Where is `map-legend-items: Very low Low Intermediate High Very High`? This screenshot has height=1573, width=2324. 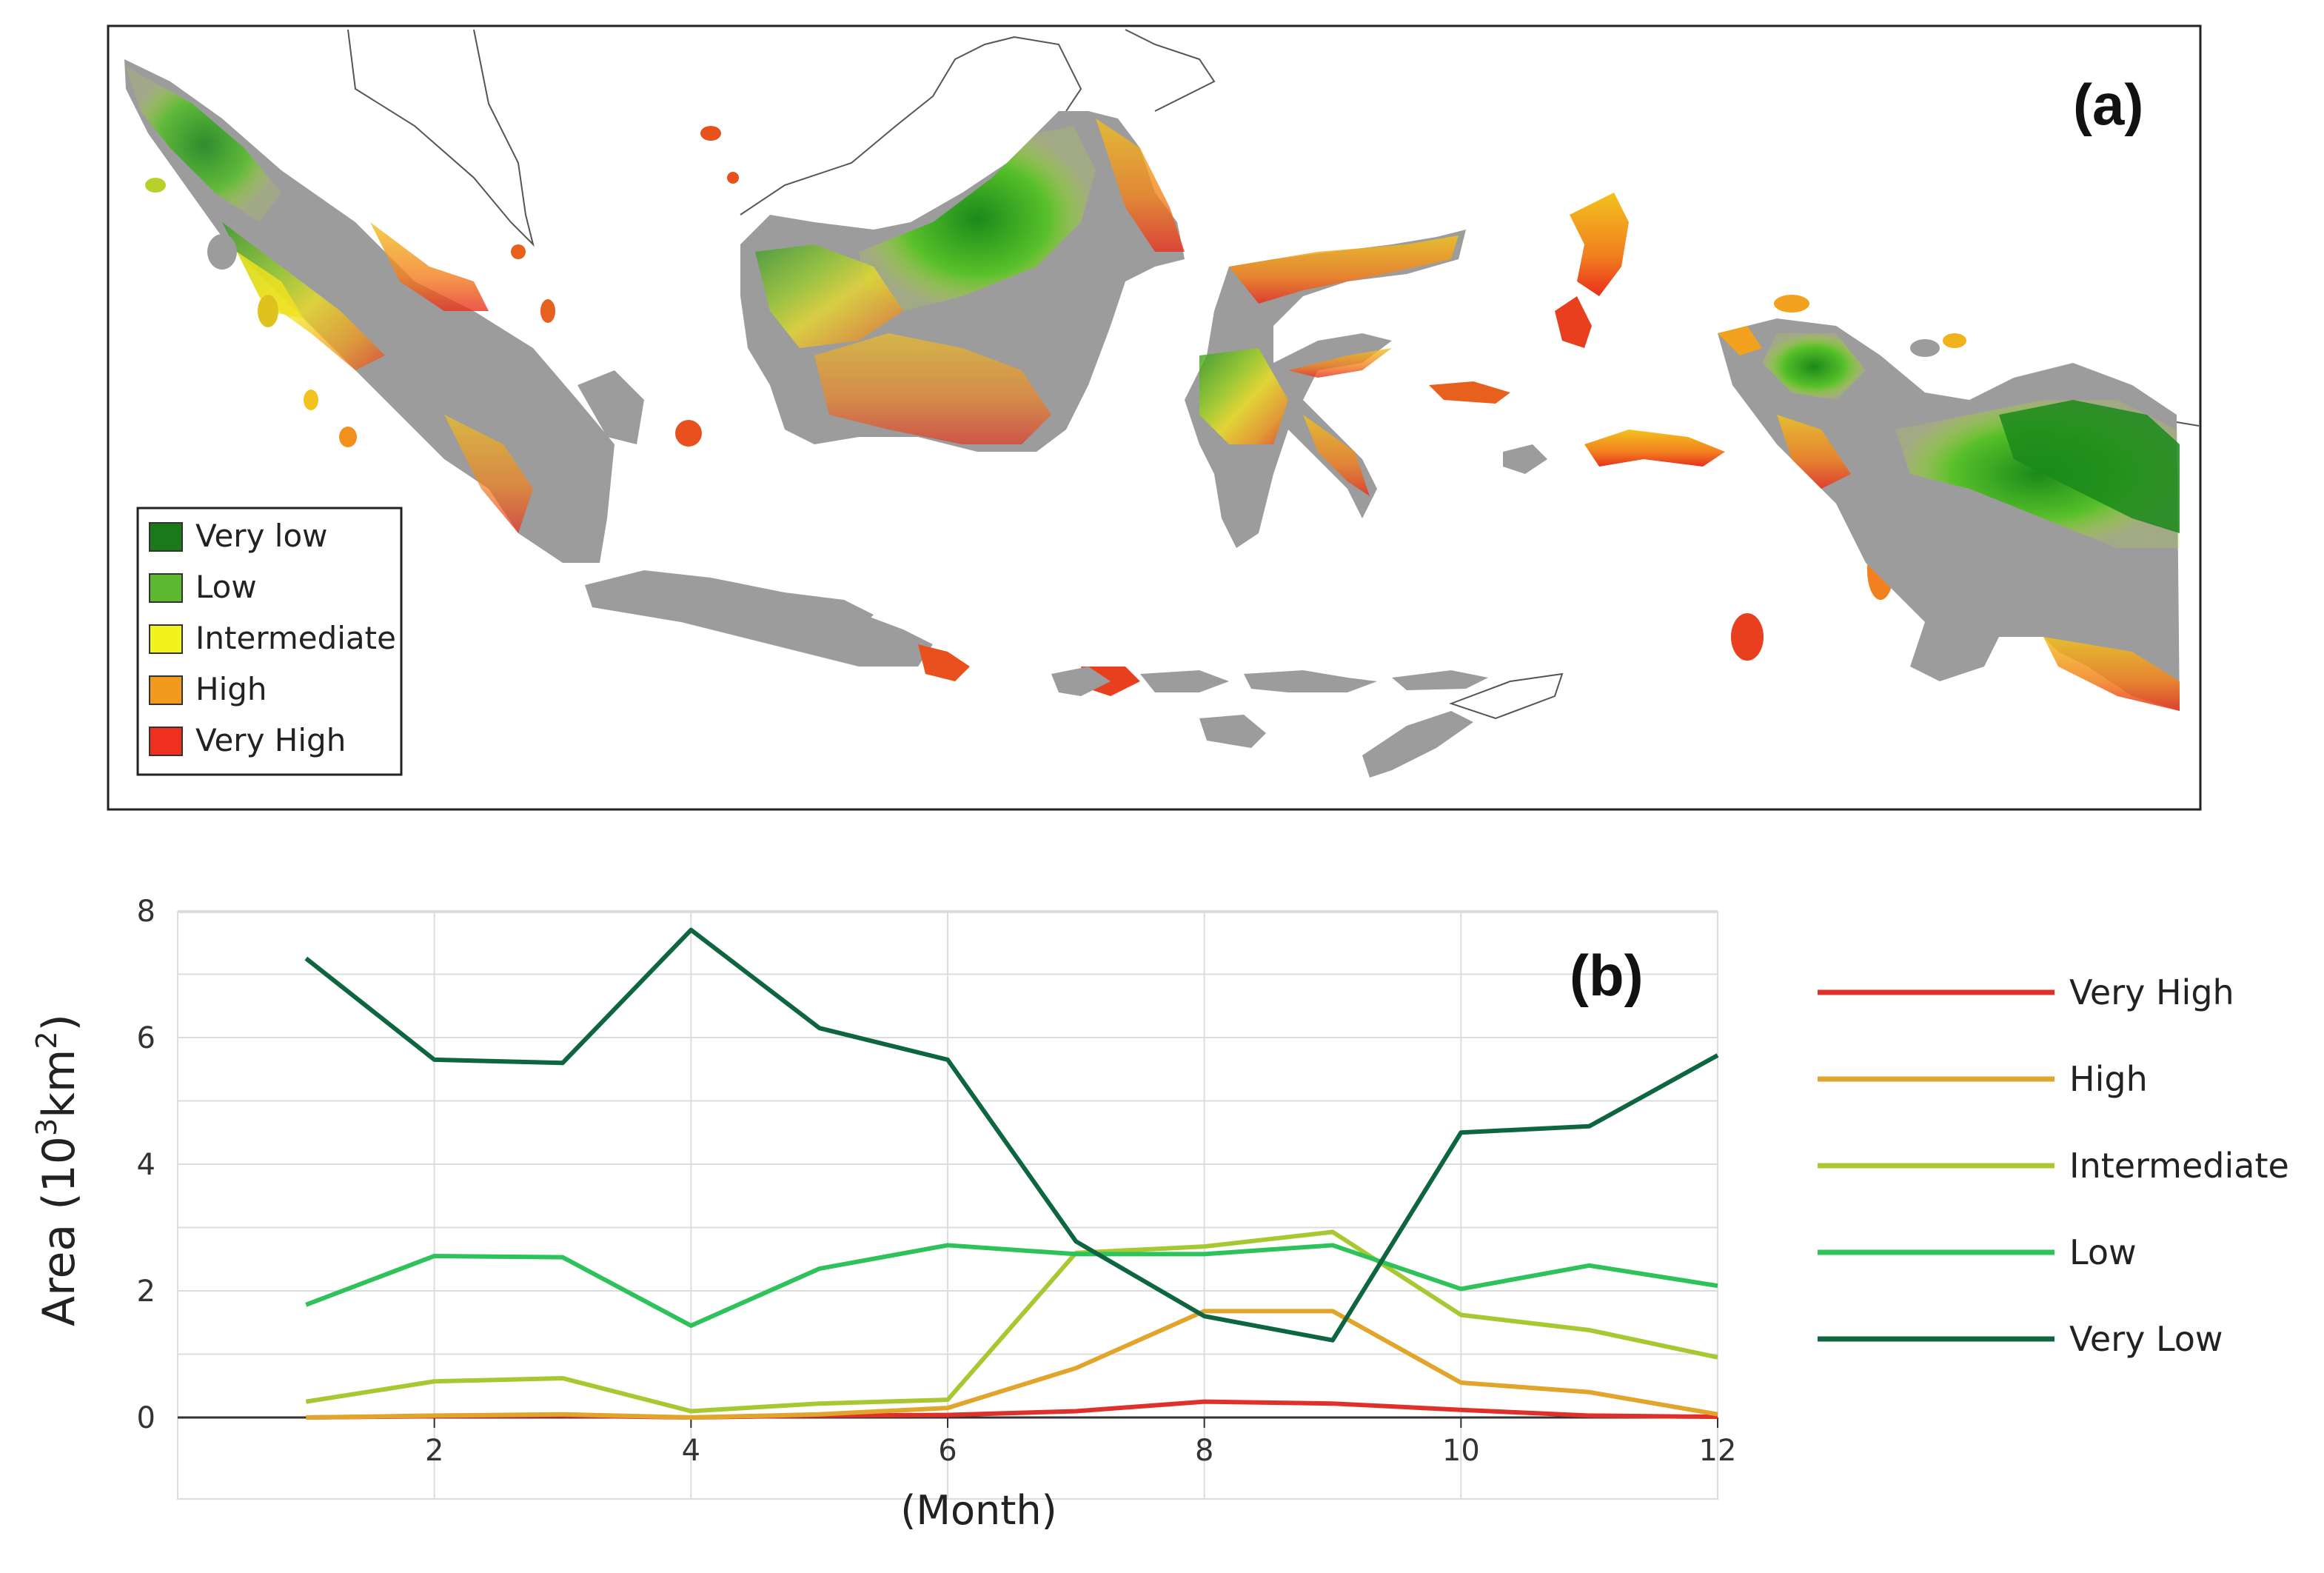
map-legend-items: Very low Low Intermediate High Very High is located at coordinates (272, 638).